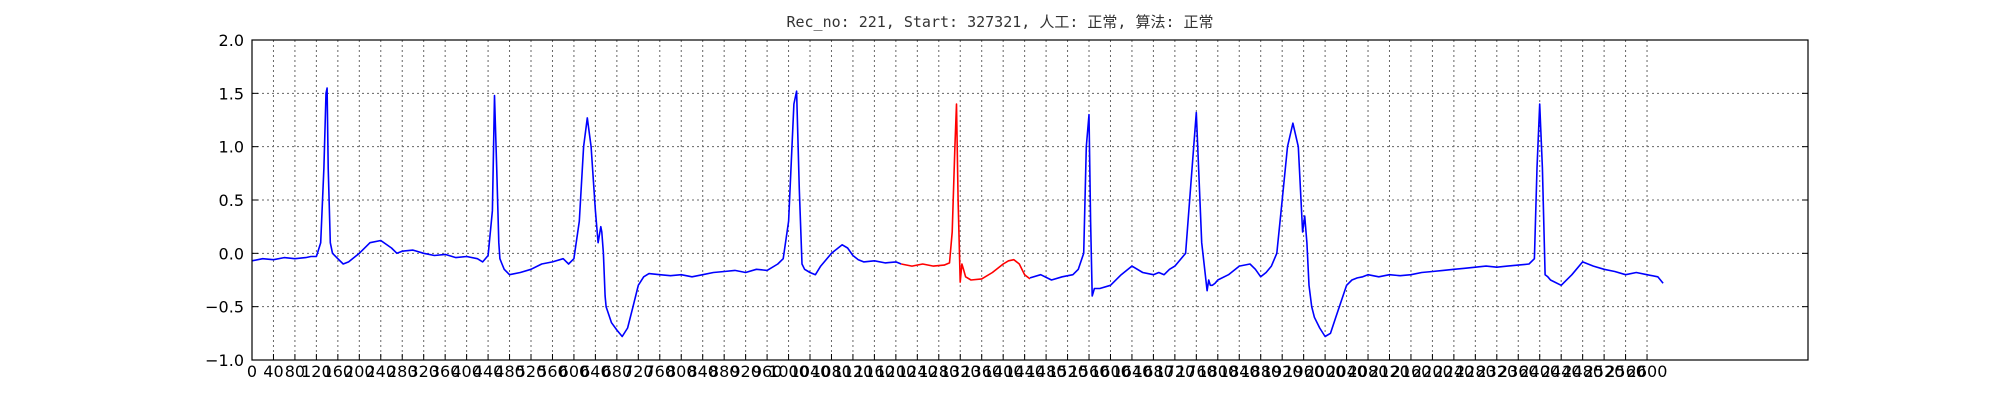 This screenshot has height=400, width=2000. Describe the element at coordinates (231, 200) in the screenshot. I see `y-tick-label: 0.5` at that location.